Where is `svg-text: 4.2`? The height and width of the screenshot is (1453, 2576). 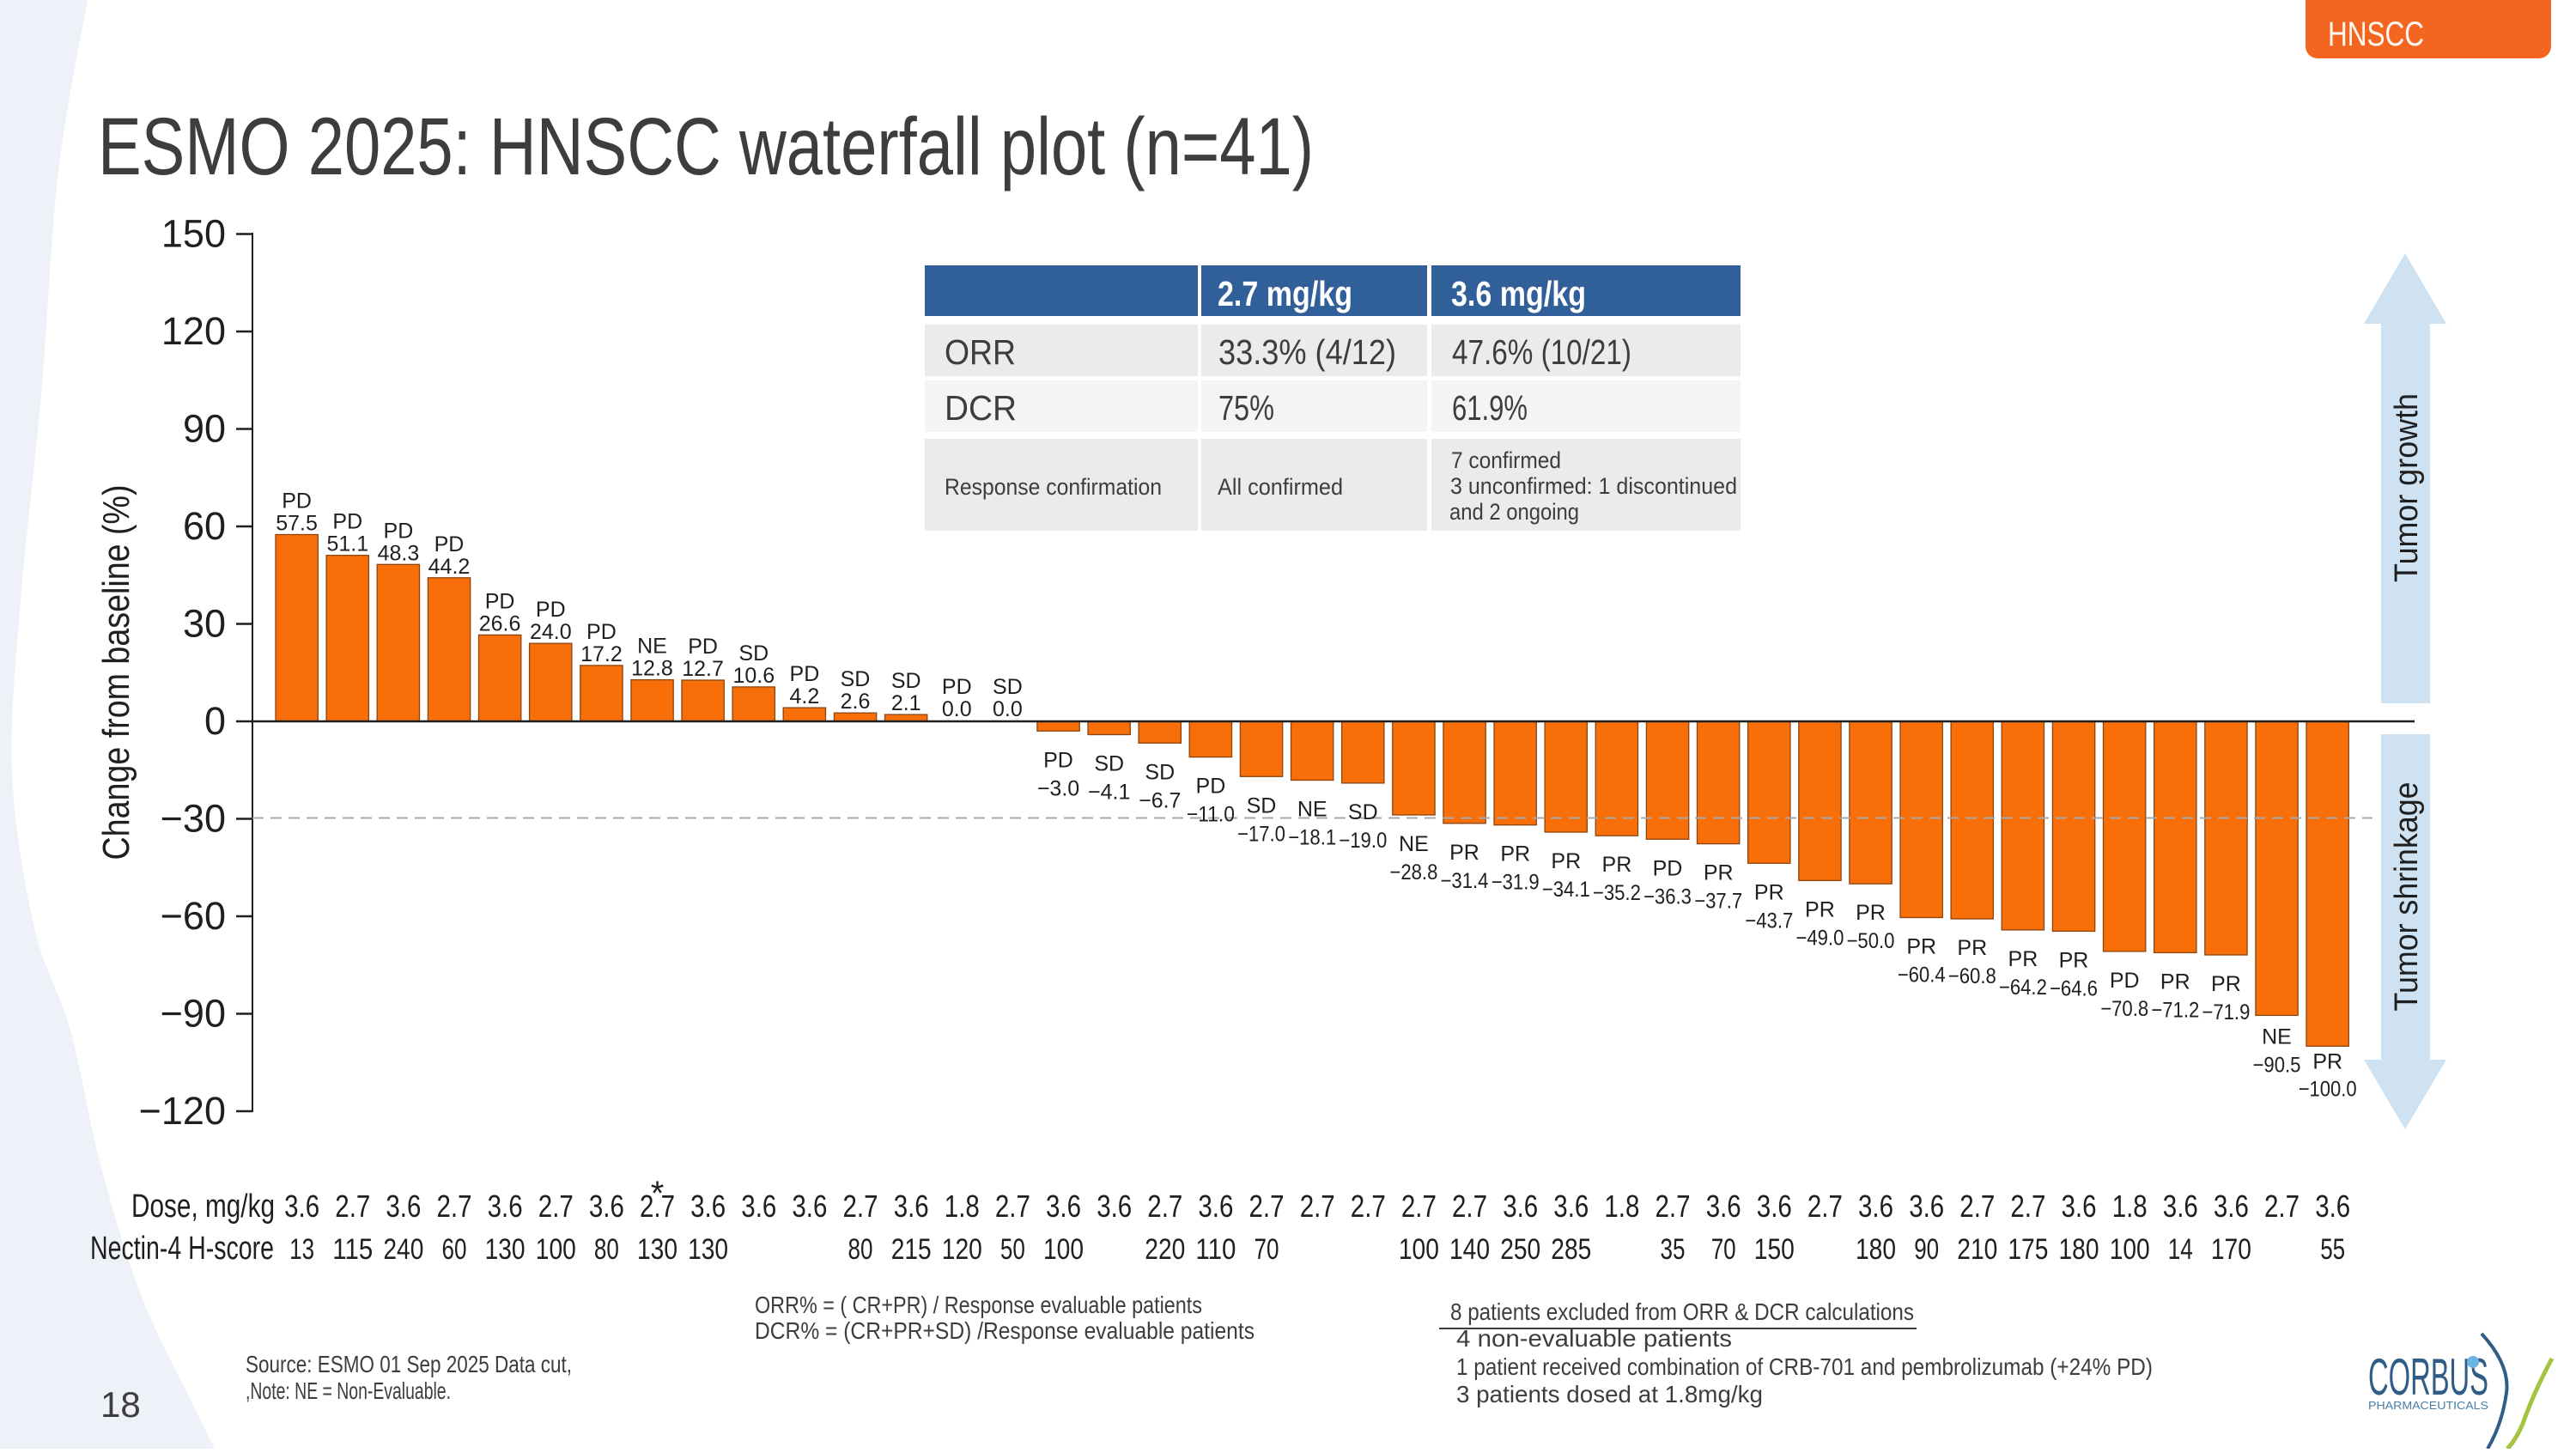 svg-text: 4.2 is located at coordinates (805, 696).